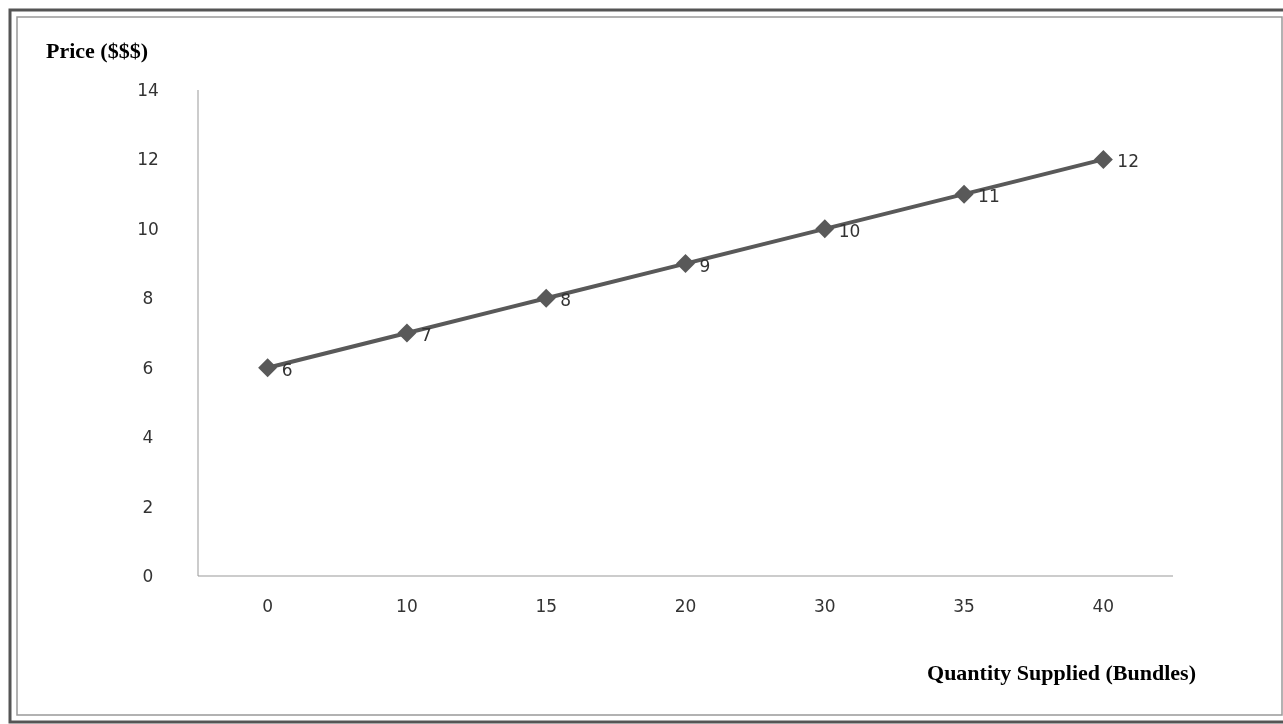  Describe the element at coordinates (685, 606) in the screenshot. I see `x-tick-label: 20` at that location.